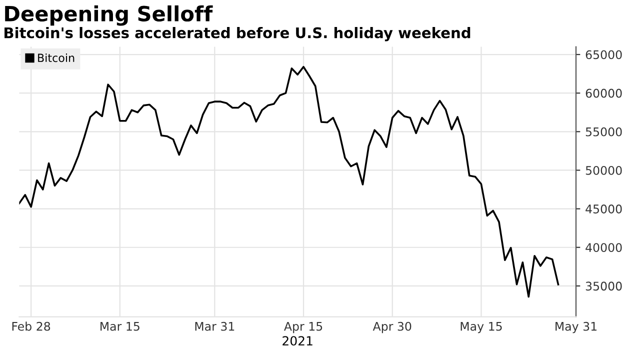 This screenshot has width=640, height=360. I want to click on x-tick-label: Feb 28, so click(31, 326).